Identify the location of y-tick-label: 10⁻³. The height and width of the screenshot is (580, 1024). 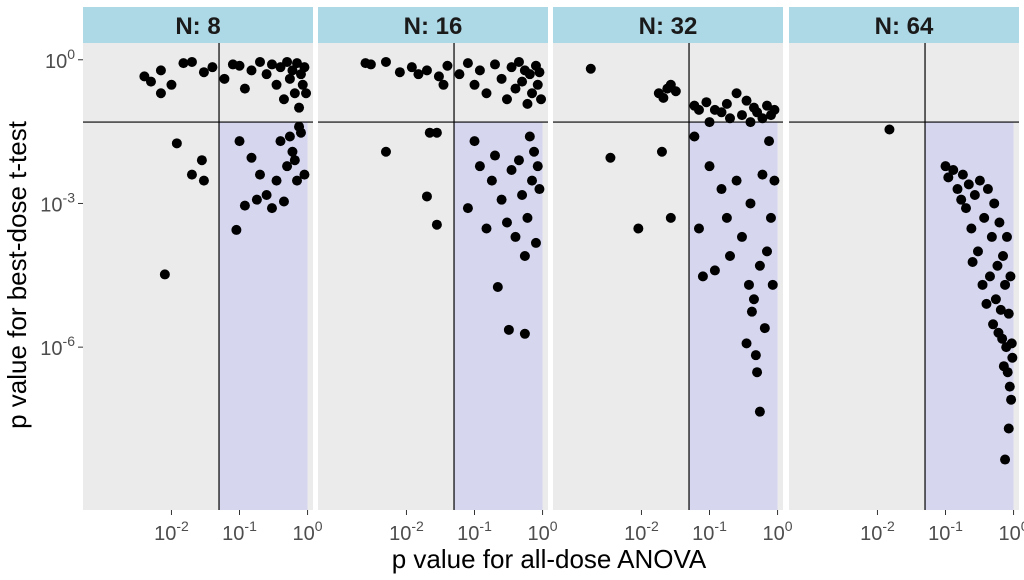
(57, 202).